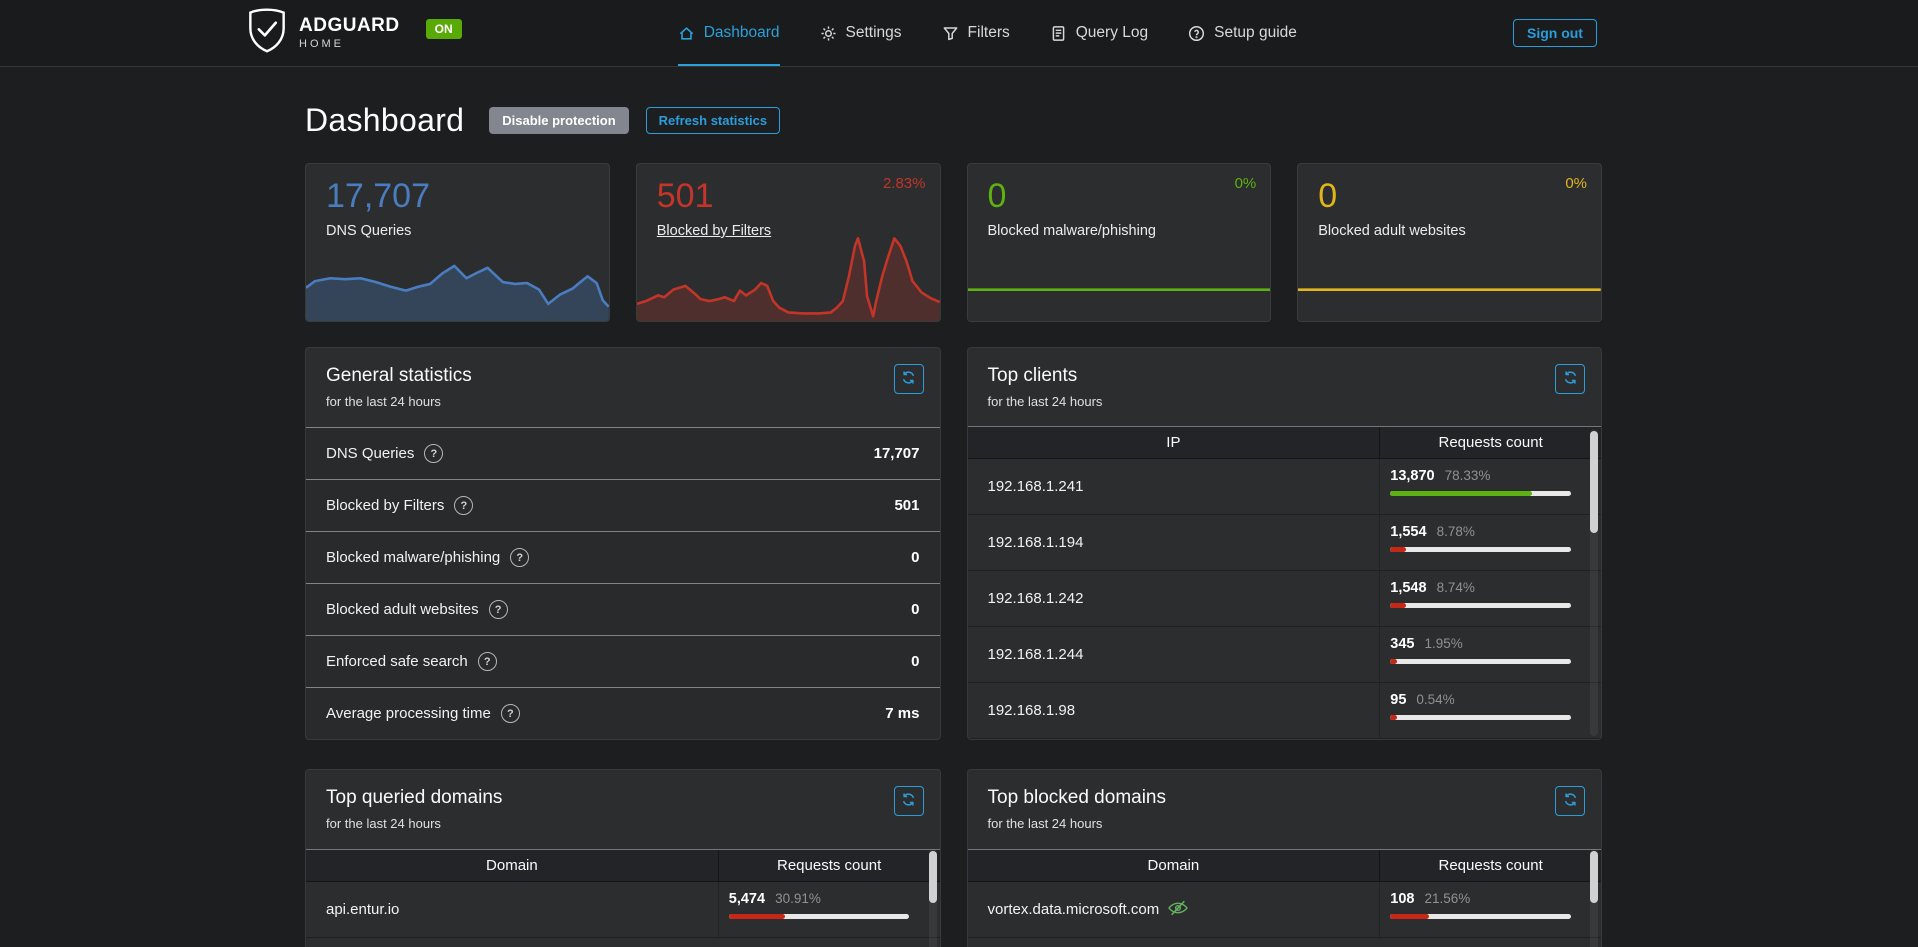 This screenshot has width=1918, height=947. Describe the element at coordinates (402, 609) in the screenshot. I see `stat-label: Blocked adult websites` at that location.